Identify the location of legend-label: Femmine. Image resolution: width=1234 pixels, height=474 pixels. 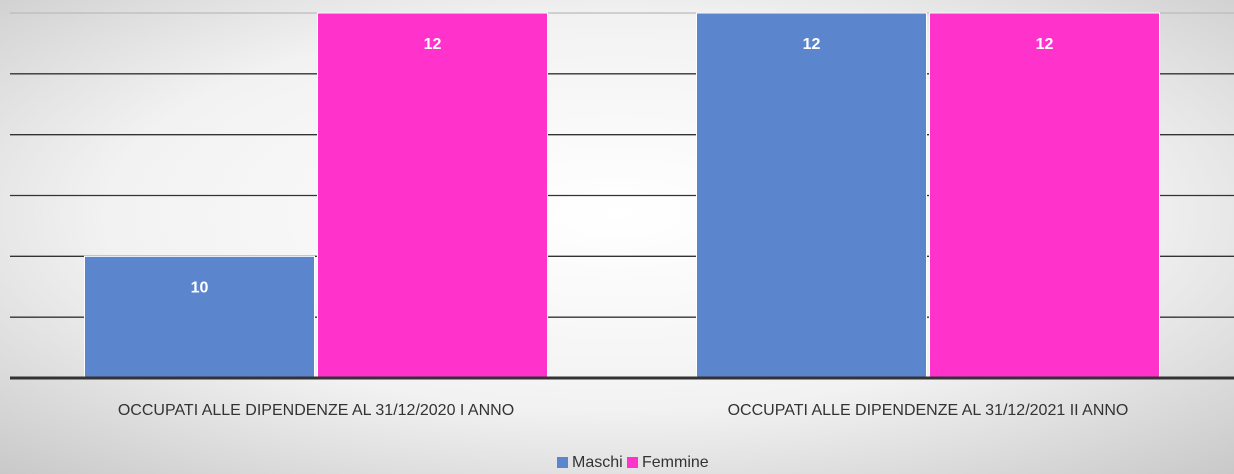
(675, 462).